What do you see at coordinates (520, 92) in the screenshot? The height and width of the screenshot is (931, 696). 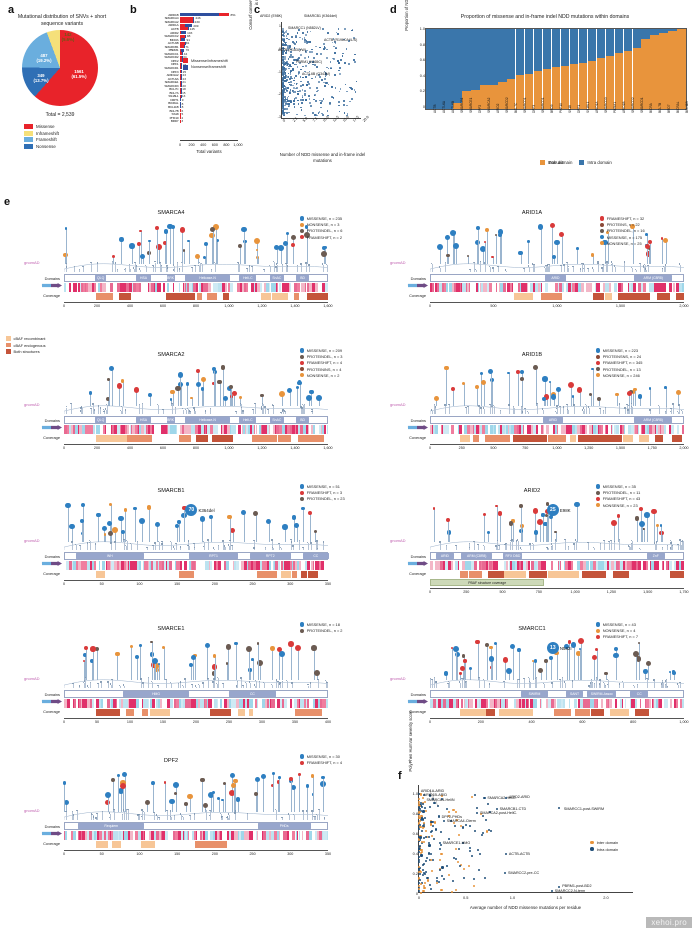 I see `bar-segment-inter-domain` at bounding box center [520, 92].